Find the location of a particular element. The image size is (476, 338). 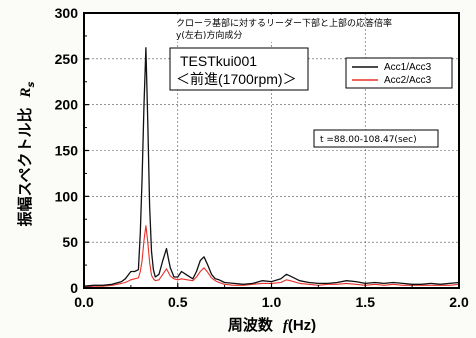

x-tick-label: 1.0 is located at coordinates (272, 302).